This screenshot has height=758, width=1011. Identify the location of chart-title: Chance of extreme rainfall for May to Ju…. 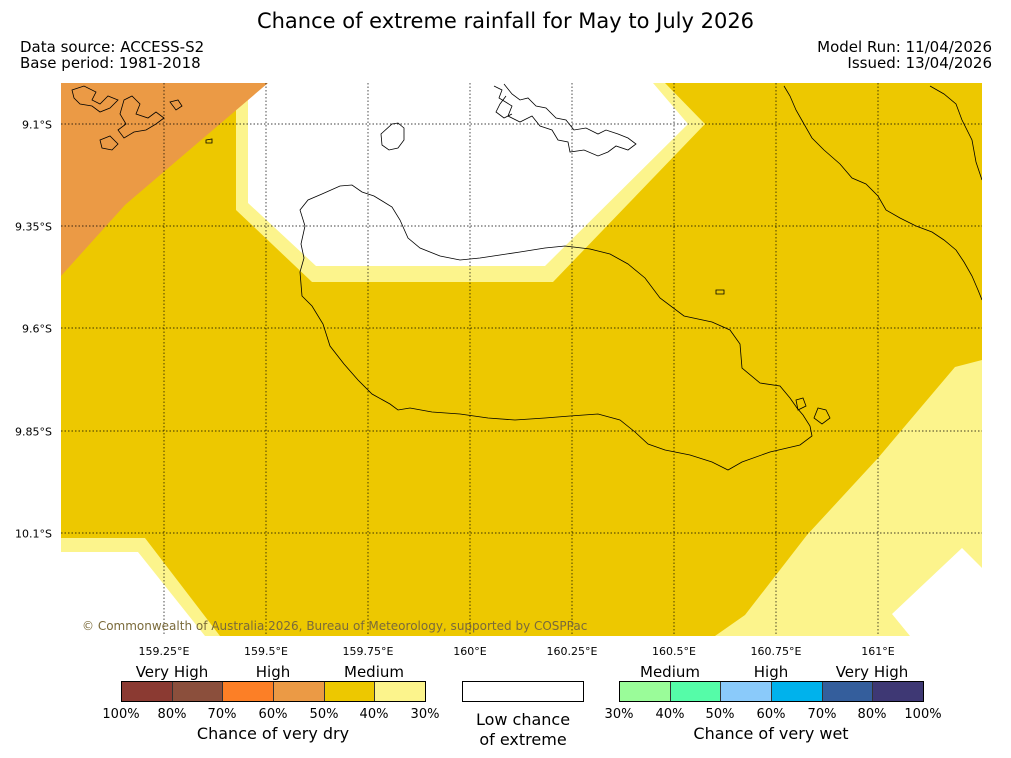
(505, 21).